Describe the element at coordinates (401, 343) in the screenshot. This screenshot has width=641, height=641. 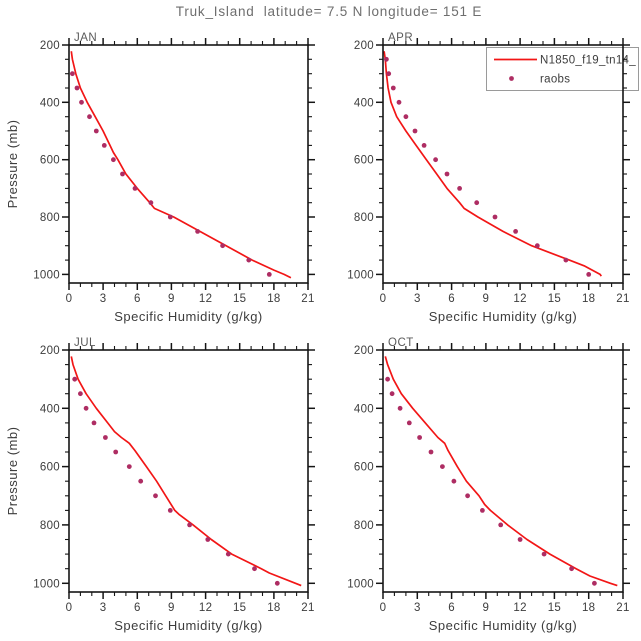
I see `panel-label: OCT` at that location.